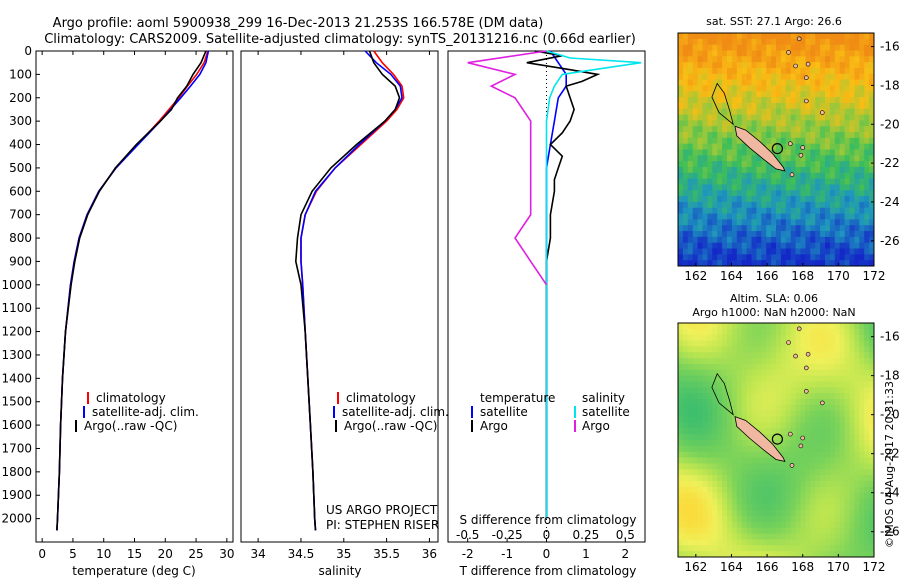 This screenshot has width=900, height=580. Describe the element at coordinates (695, 567) in the screenshot. I see `map-x-tick-label: 162` at that location.